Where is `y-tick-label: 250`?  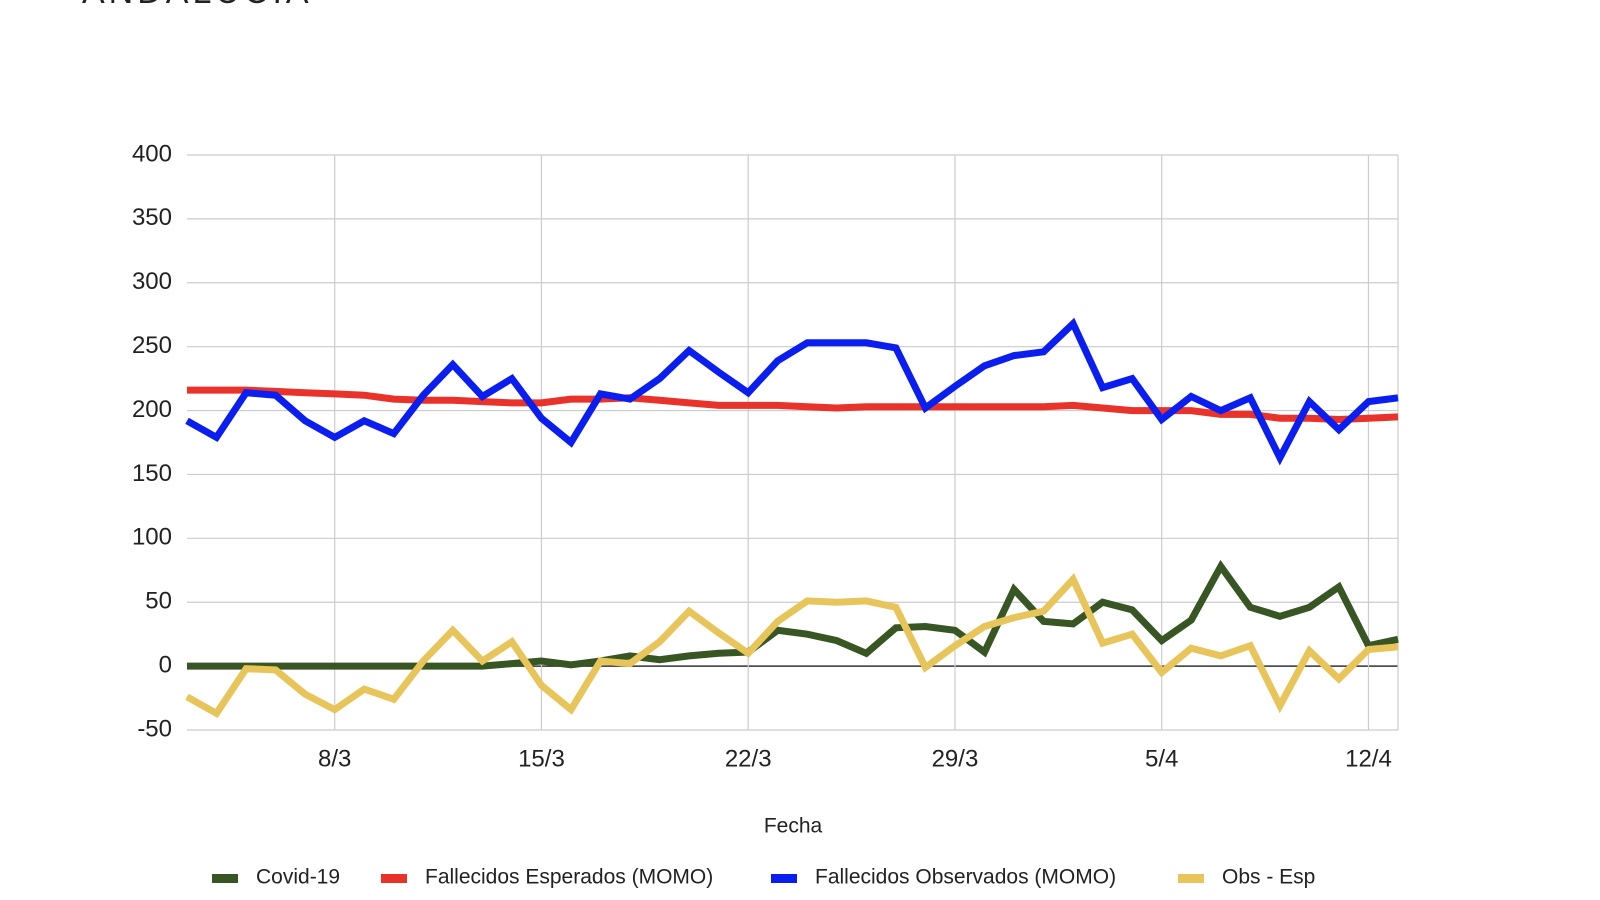 y-tick-label: 250 is located at coordinates (152, 345).